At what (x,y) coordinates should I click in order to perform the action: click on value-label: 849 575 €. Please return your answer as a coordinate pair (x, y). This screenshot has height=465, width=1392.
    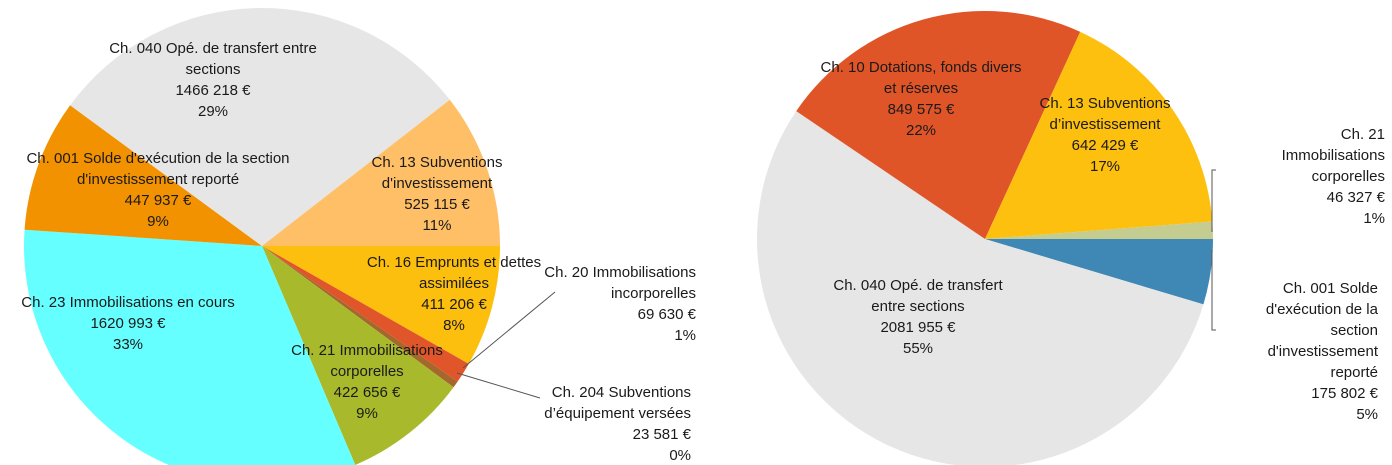
    Looking at the image, I should click on (921, 109).